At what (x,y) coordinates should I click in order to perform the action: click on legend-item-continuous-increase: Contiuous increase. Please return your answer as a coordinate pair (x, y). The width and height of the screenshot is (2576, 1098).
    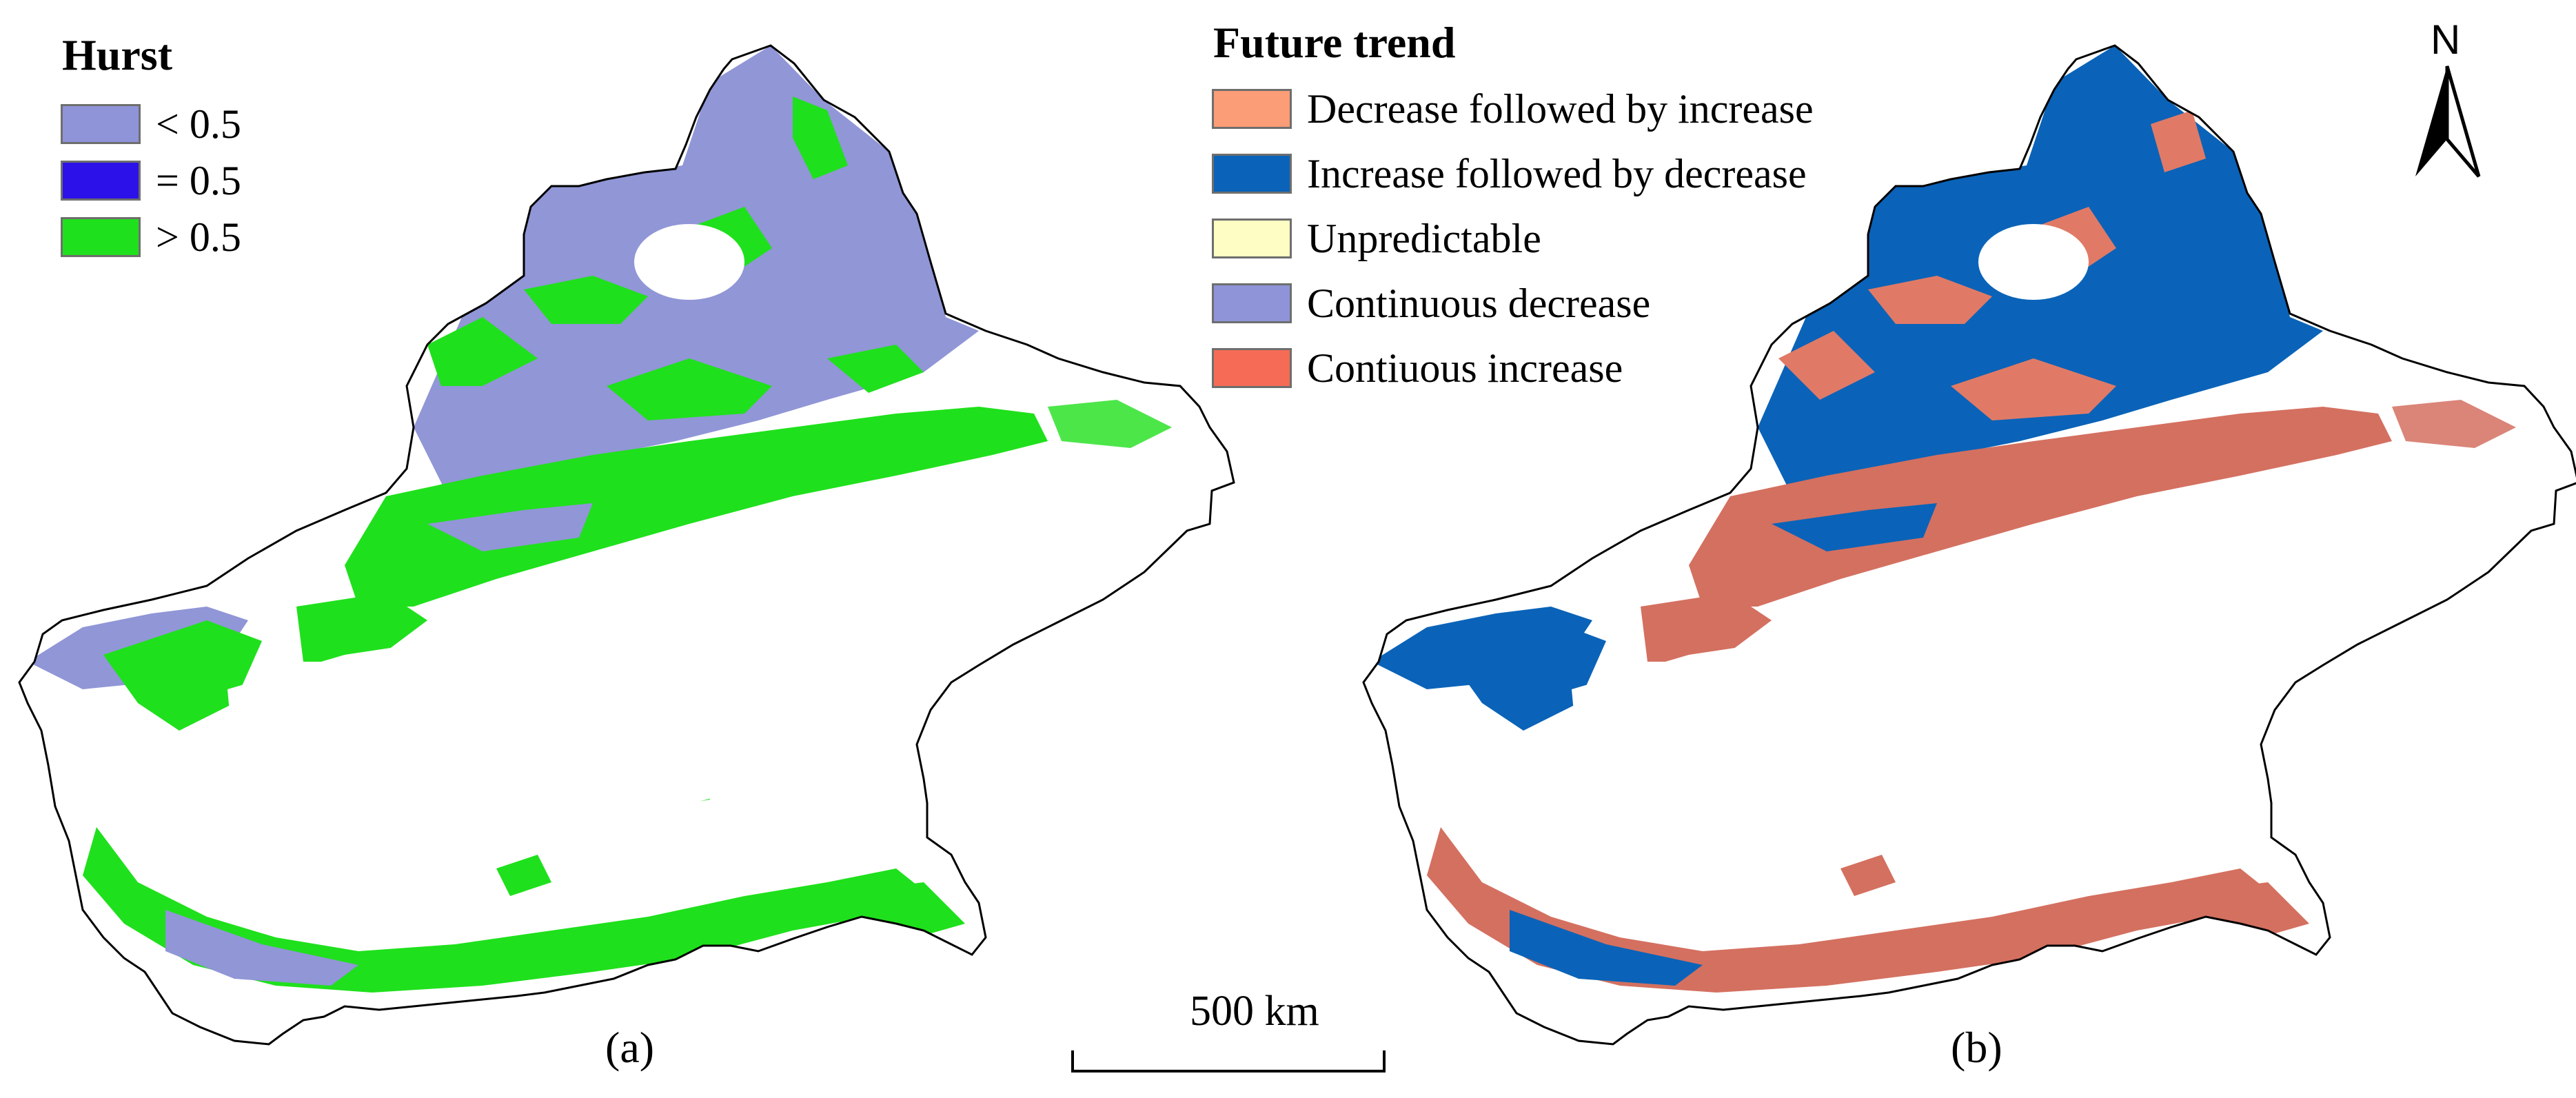
    Looking at the image, I should click on (1417, 368).